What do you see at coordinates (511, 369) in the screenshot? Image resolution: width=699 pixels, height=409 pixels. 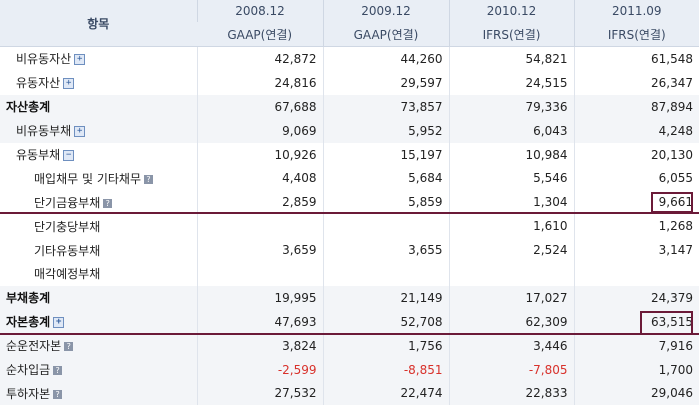 I see `value-cell: -7,805` at bounding box center [511, 369].